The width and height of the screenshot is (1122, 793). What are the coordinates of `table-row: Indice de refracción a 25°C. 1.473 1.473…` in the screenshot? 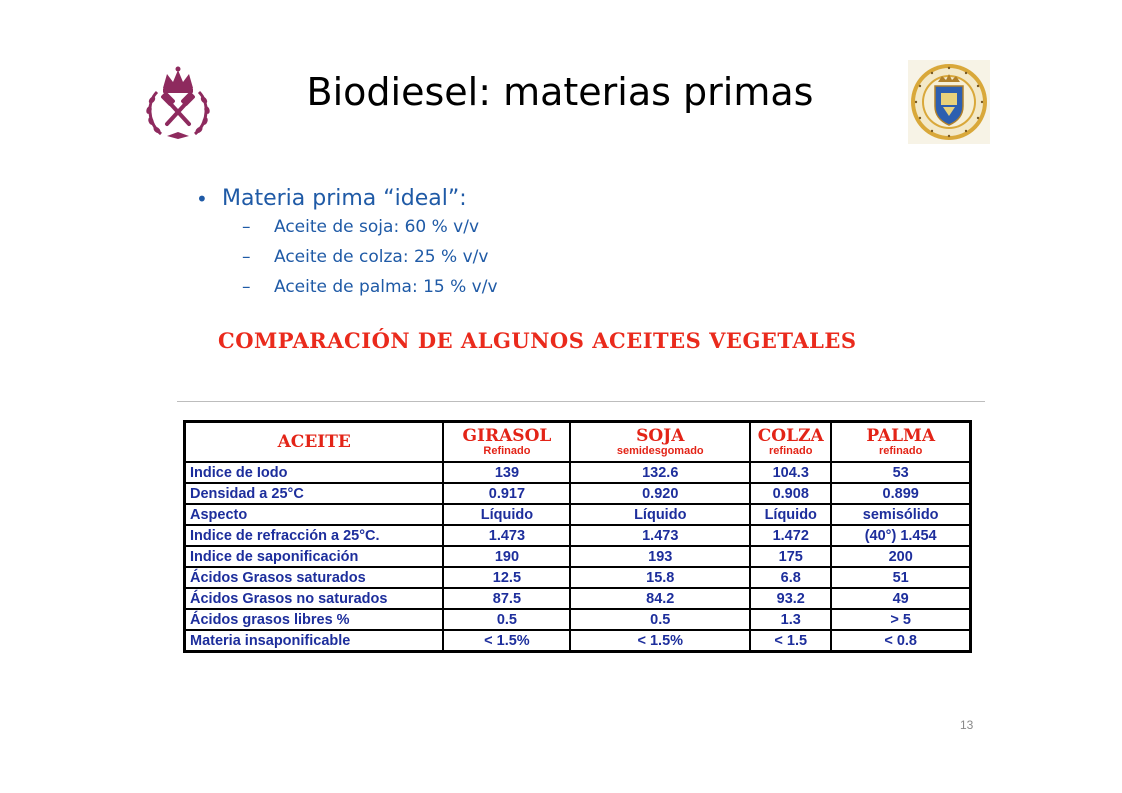 It's located at (577, 535).